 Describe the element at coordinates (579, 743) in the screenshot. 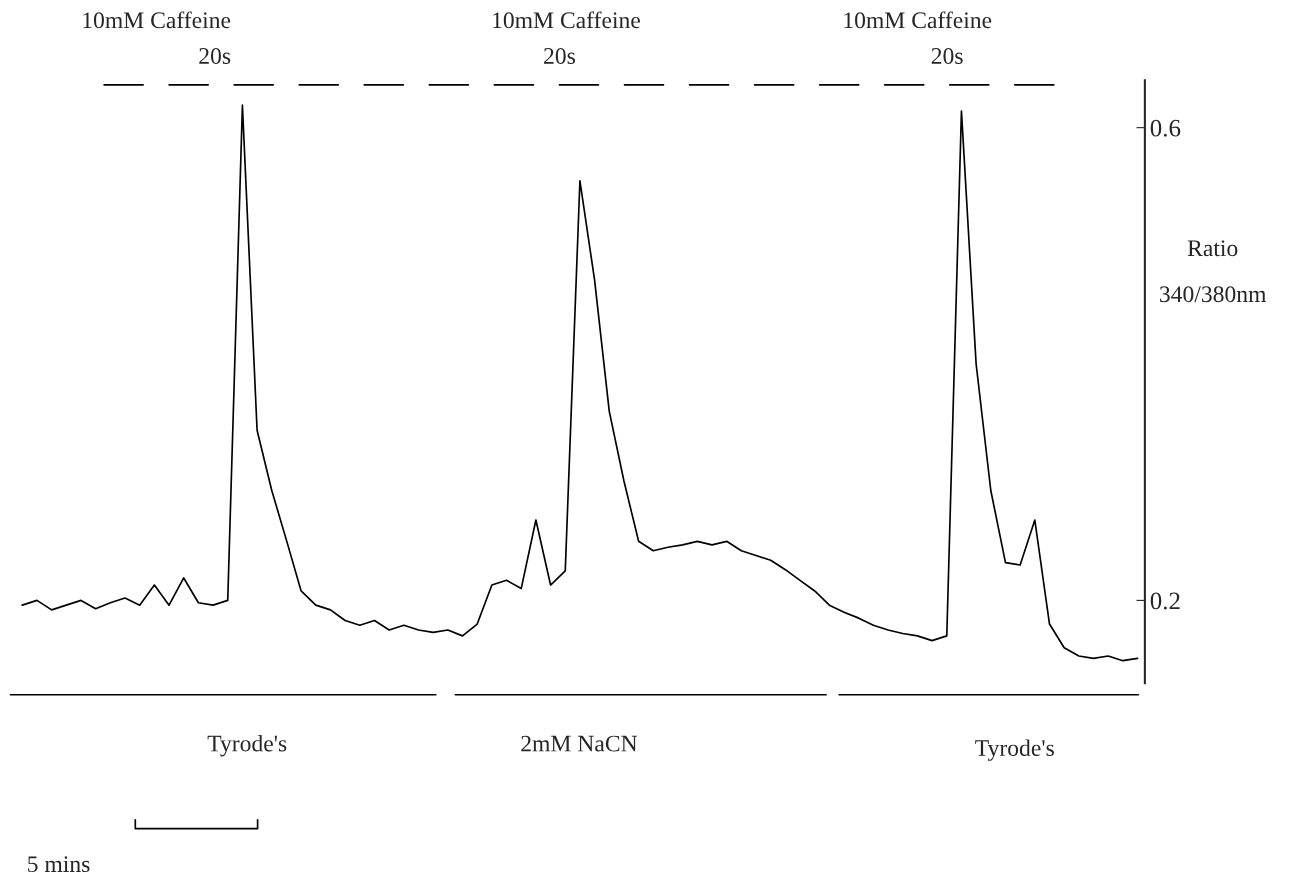

I see `text: 2mM NaCN` at that location.